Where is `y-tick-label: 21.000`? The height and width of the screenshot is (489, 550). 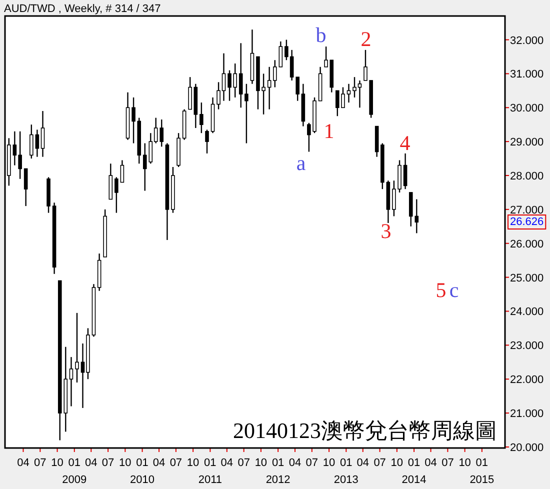 y-tick-label: 21.000 is located at coordinates (527, 414).